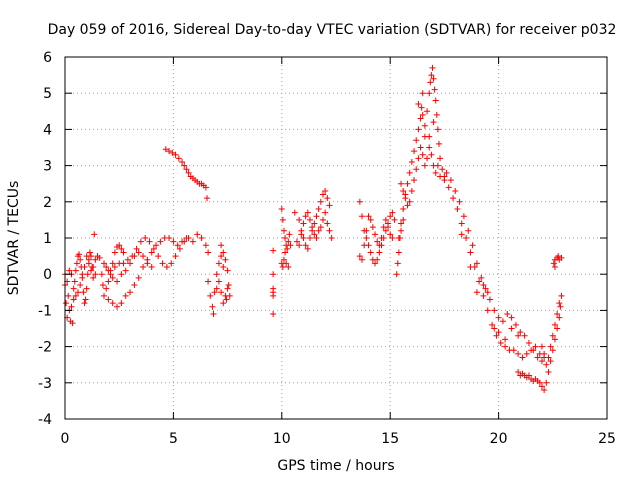 This screenshot has height=480, width=640. Describe the element at coordinates (65, 439) in the screenshot. I see `x-tick-label: 0` at that location.